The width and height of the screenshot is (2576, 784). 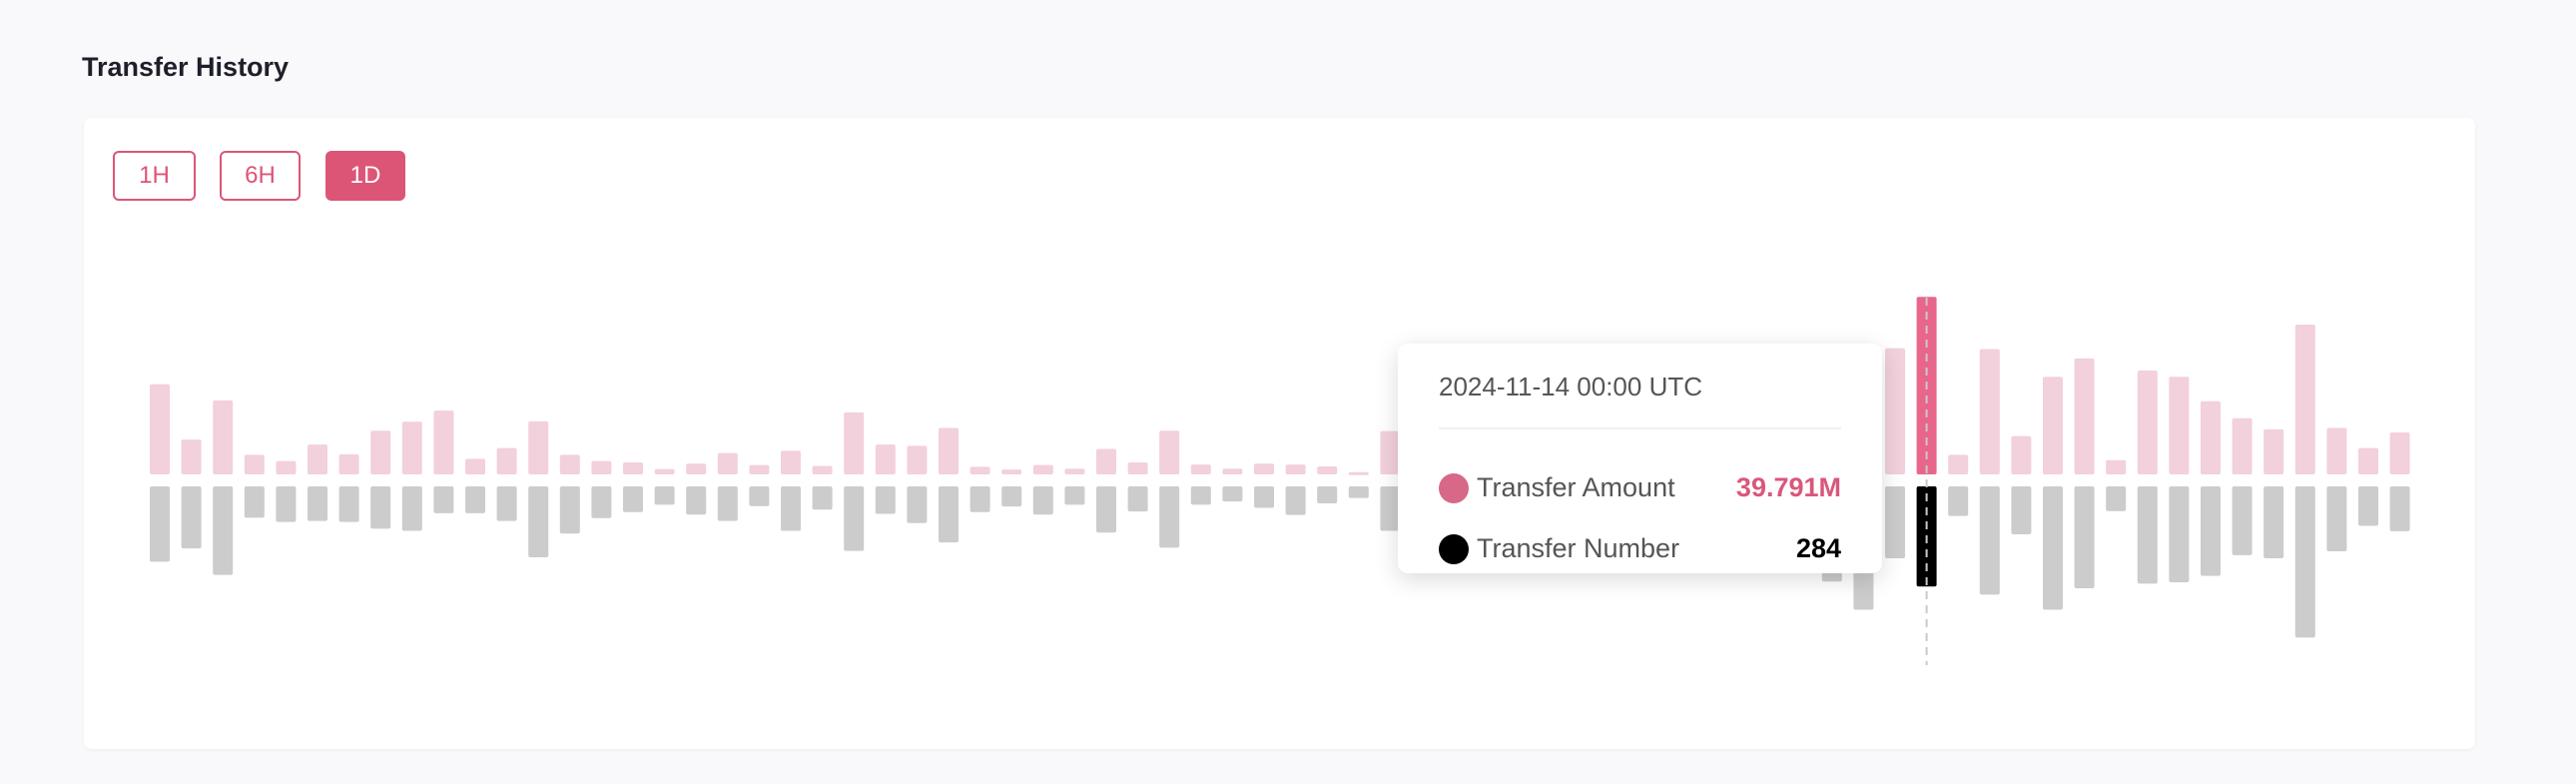 What do you see at coordinates (365, 176) in the screenshot?
I see `range-button-1d: 1D` at bounding box center [365, 176].